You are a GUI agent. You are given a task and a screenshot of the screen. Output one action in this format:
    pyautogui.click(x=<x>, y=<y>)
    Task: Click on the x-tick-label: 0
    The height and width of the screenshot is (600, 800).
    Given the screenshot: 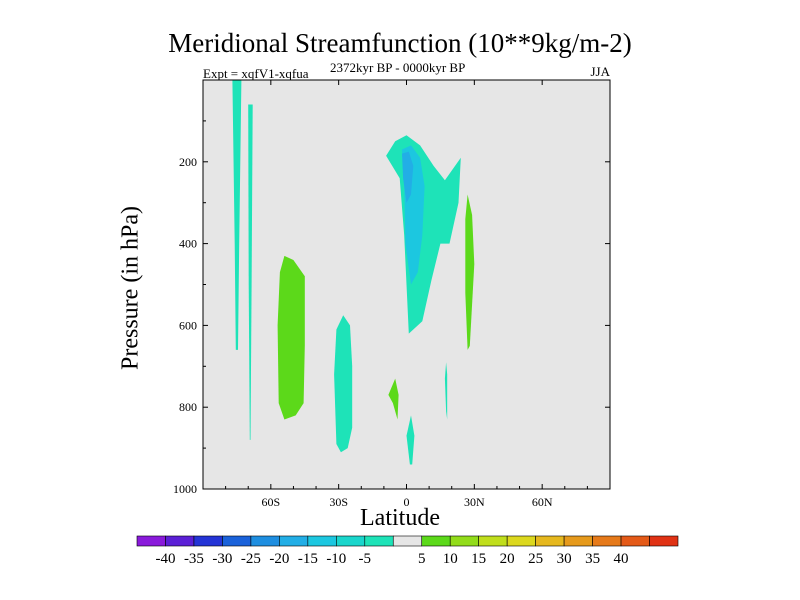 What is the action you would take?
    pyautogui.click(x=407, y=502)
    